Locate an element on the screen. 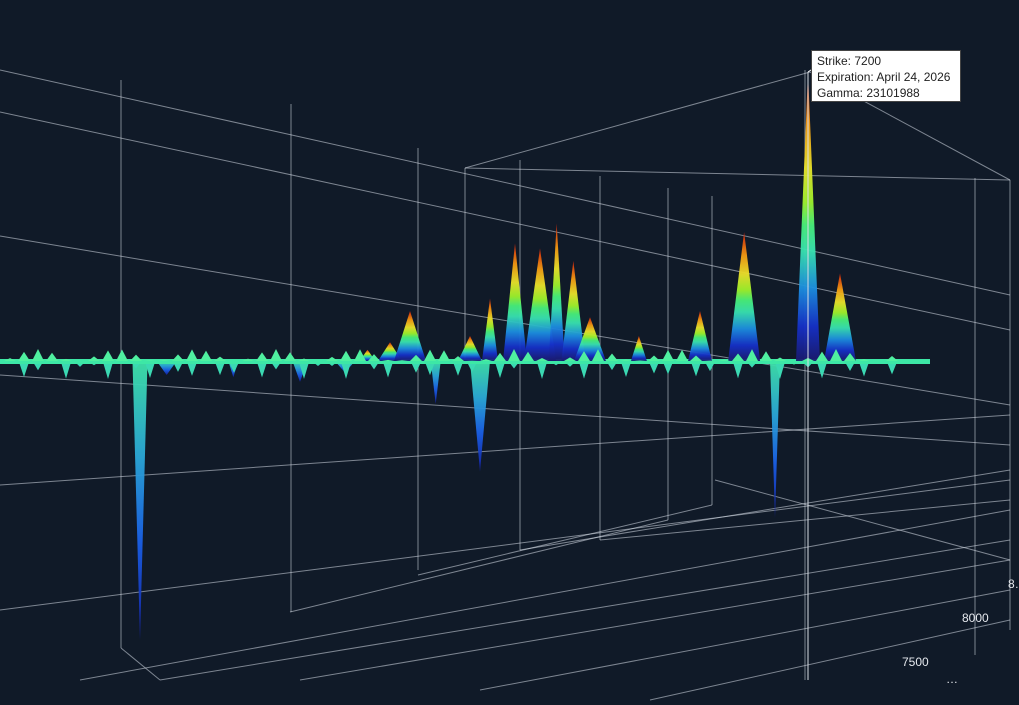 The height and width of the screenshot is (705, 1019). depth-tick-label: 7500 is located at coordinates (915, 662).